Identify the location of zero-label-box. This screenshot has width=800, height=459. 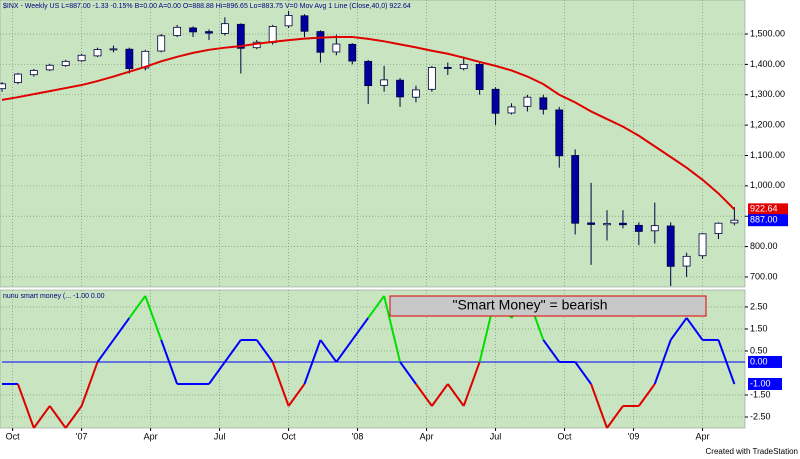
(765, 361).